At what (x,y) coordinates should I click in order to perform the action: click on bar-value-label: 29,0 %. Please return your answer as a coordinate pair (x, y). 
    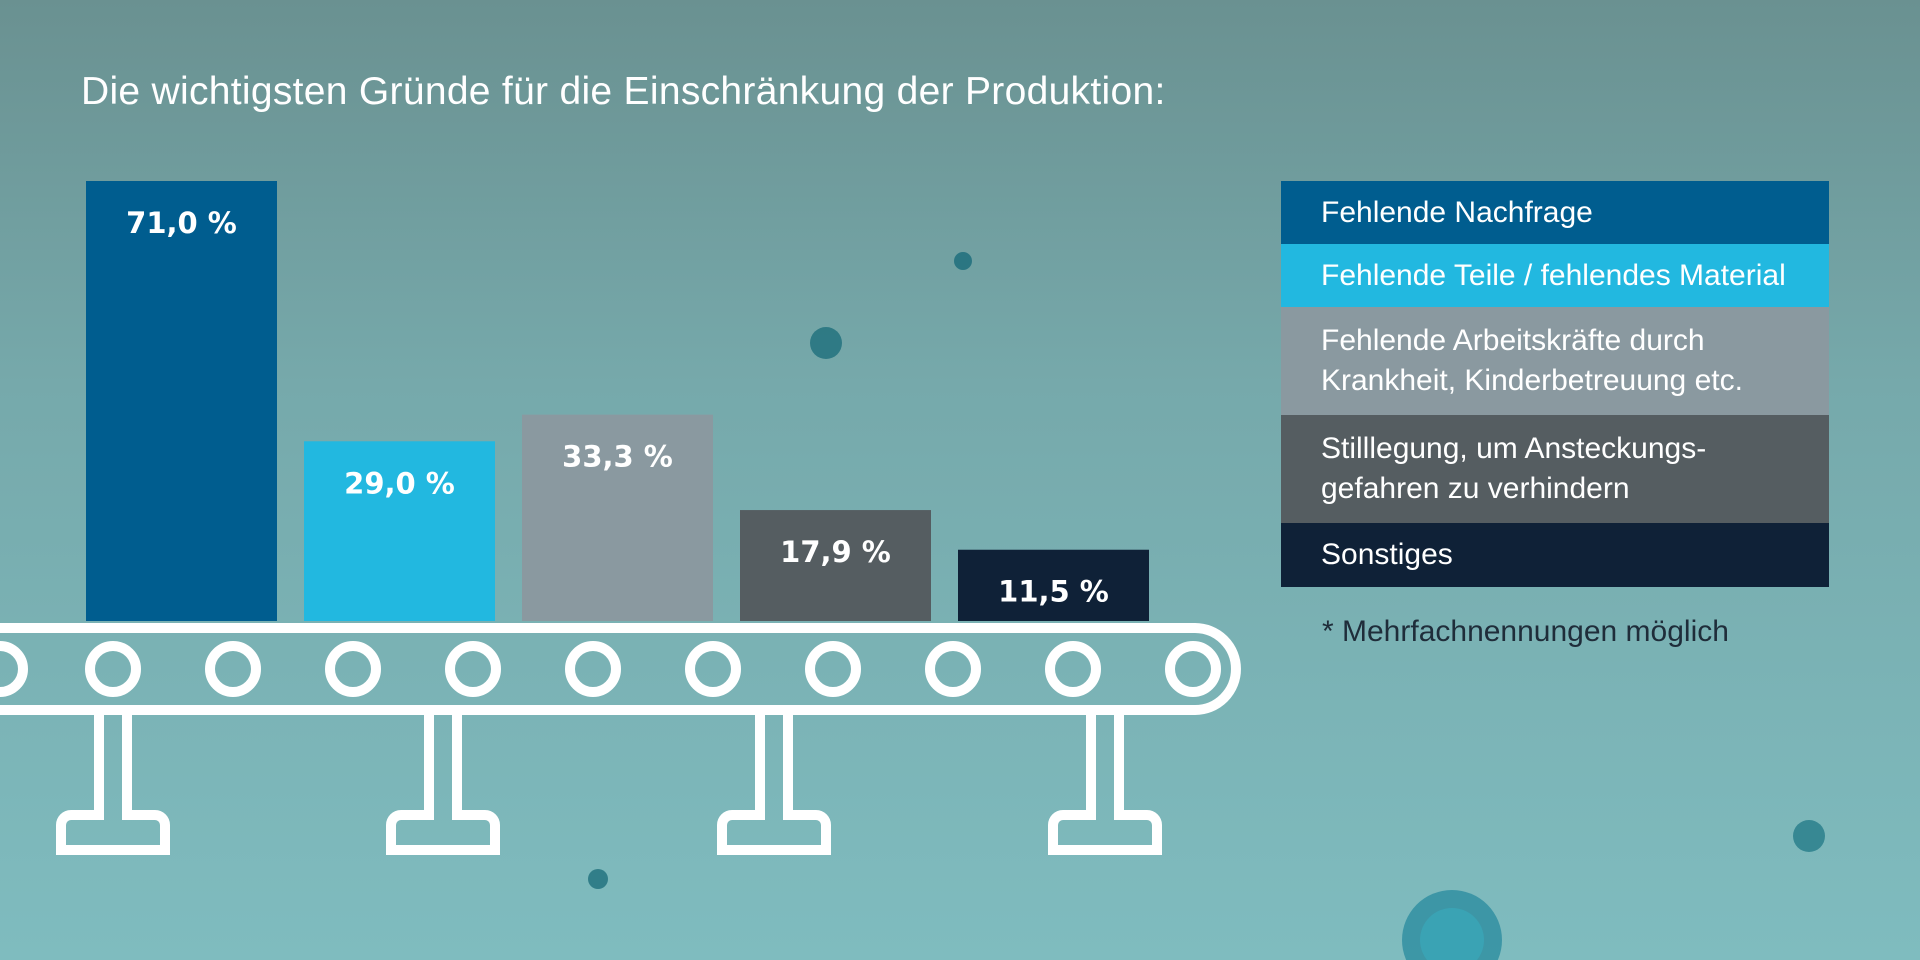
    Looking at the image, I should click on (399, 483).